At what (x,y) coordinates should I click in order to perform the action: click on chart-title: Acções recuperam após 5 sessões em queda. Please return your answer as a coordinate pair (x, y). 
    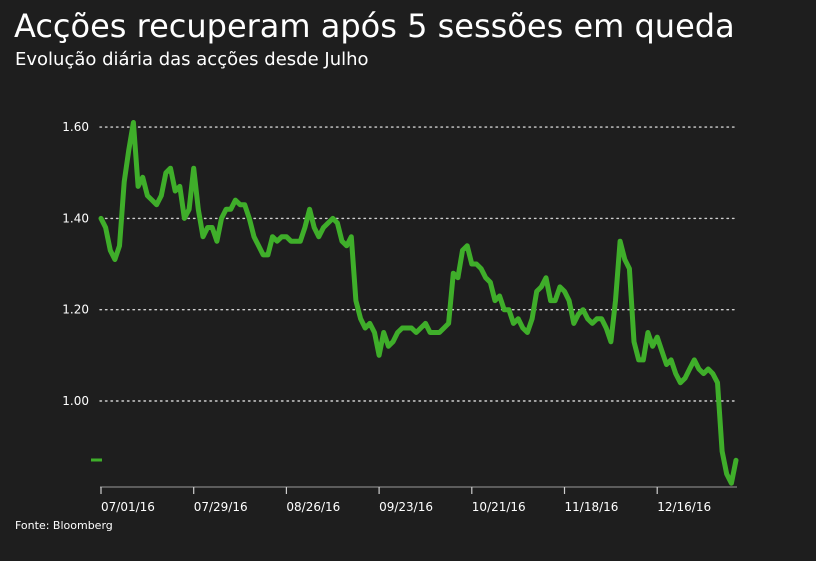
    Looking at the image, I should click on (374, 26).